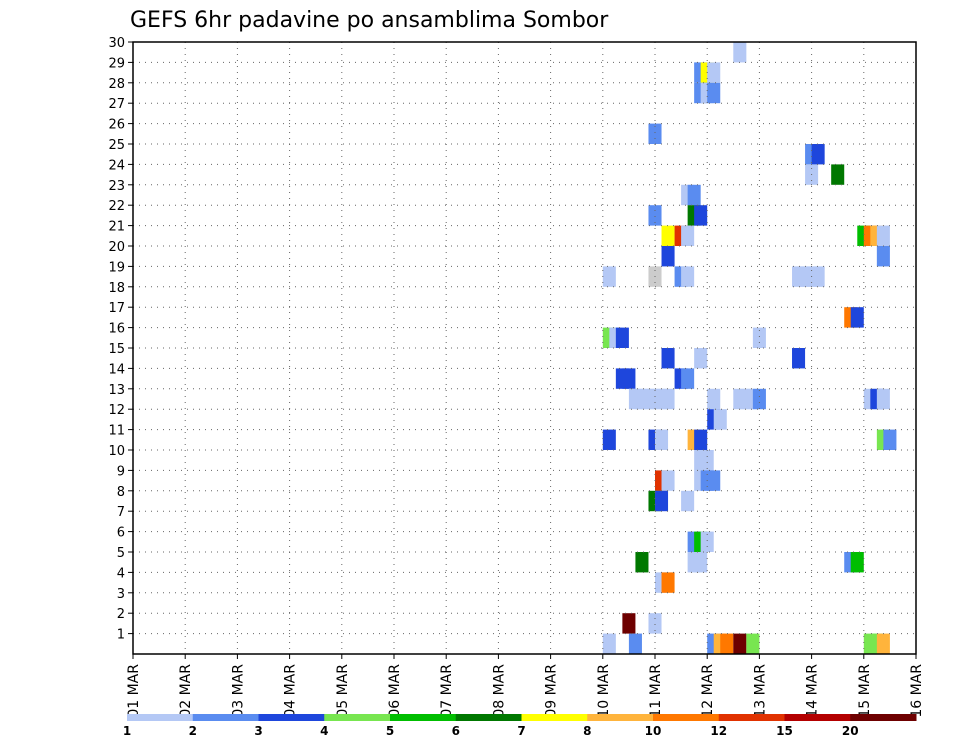 The image size is (960, 742). Describe the element at coordinates (760, 691) in the screenshot. I see `x-tick-label: 13 MAR` at that location.